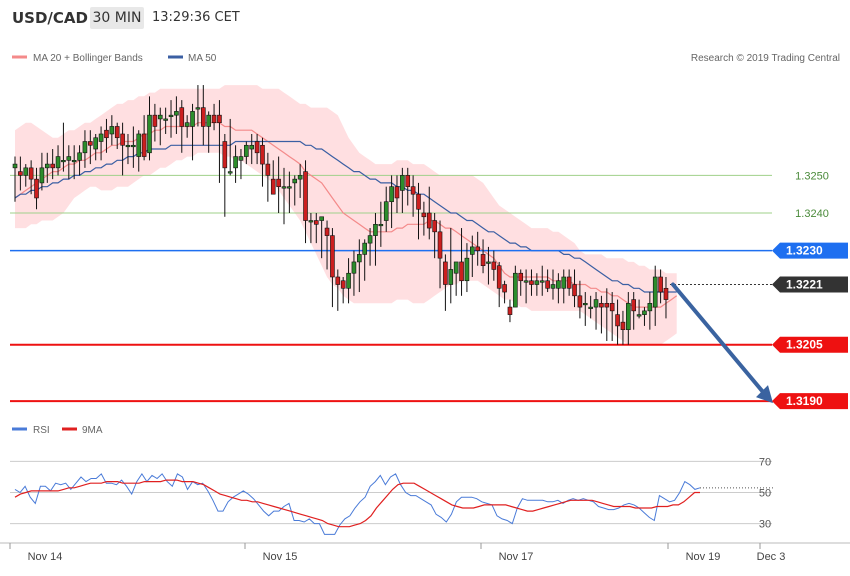 The width and height of the screenshot is (850, 576). What do you see at coordinates (117, 18) in the screenshot?
I see `timeframe-button: 30 MIN` at bounding box center [117, 18].